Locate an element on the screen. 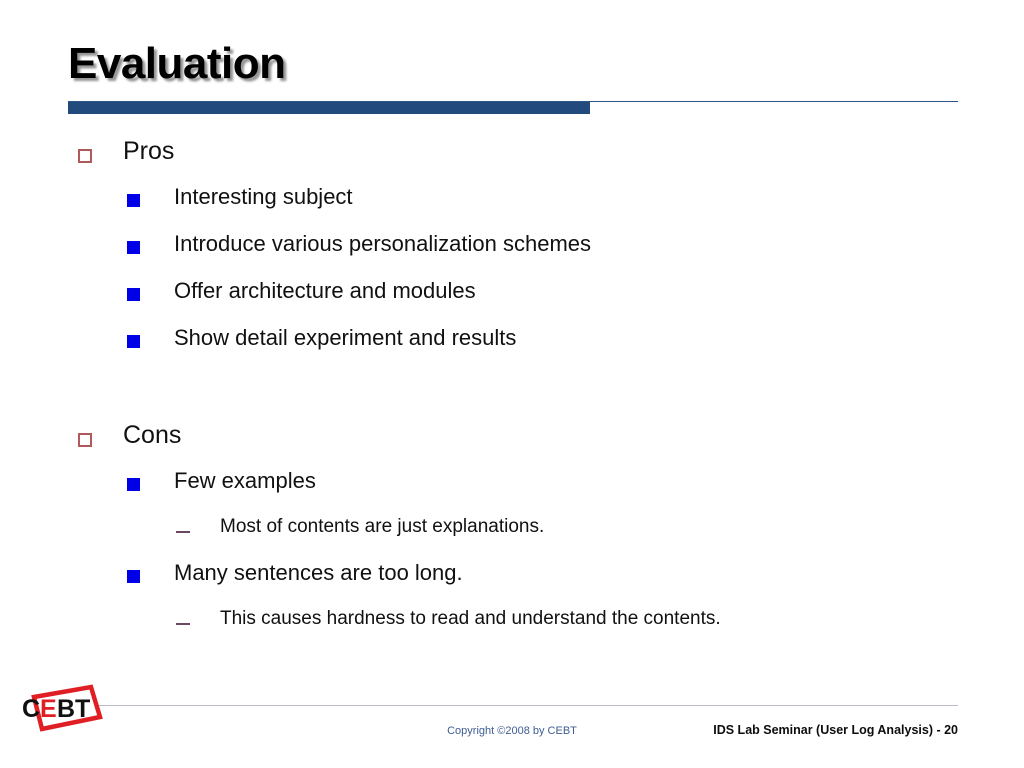 This screenshot has height=768, width=1024. list-item: Interesting subject is located at coordinates (512, 203).